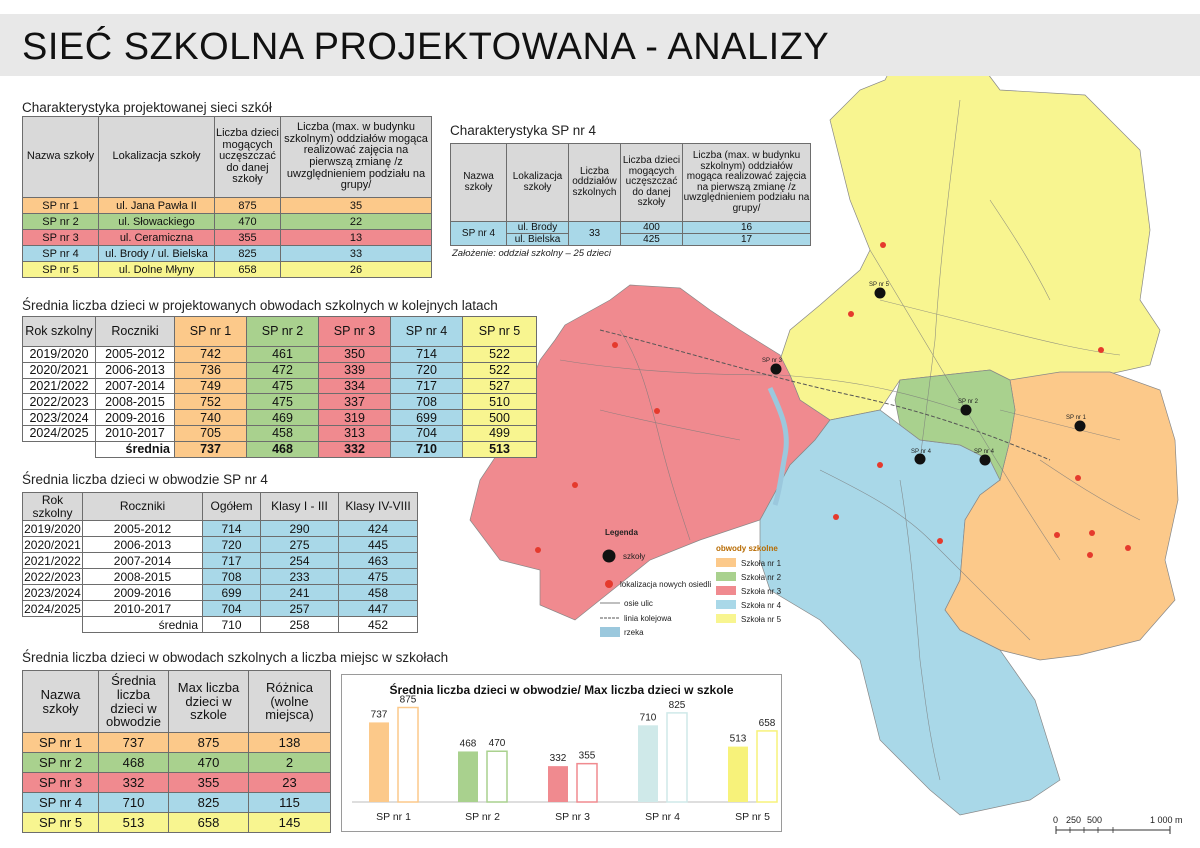 The width and height of the screenshot is (1200, 848). I want to click on legend-district-1-swatch, so click(726, 562).